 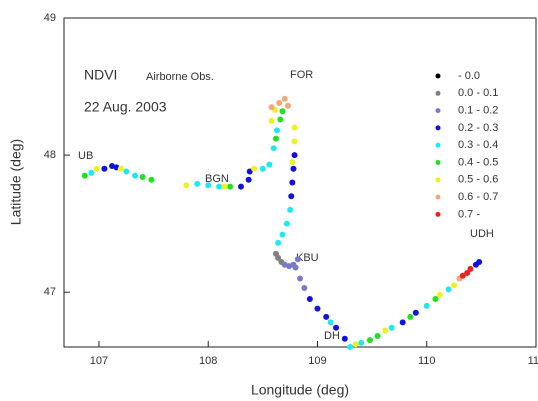 I want to click on annotation: KBU, so click(x=307, y=258).